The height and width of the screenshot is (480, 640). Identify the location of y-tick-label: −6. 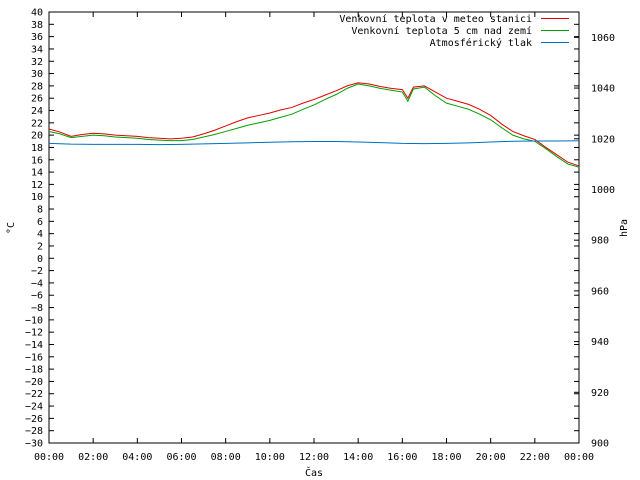
(37, 296).